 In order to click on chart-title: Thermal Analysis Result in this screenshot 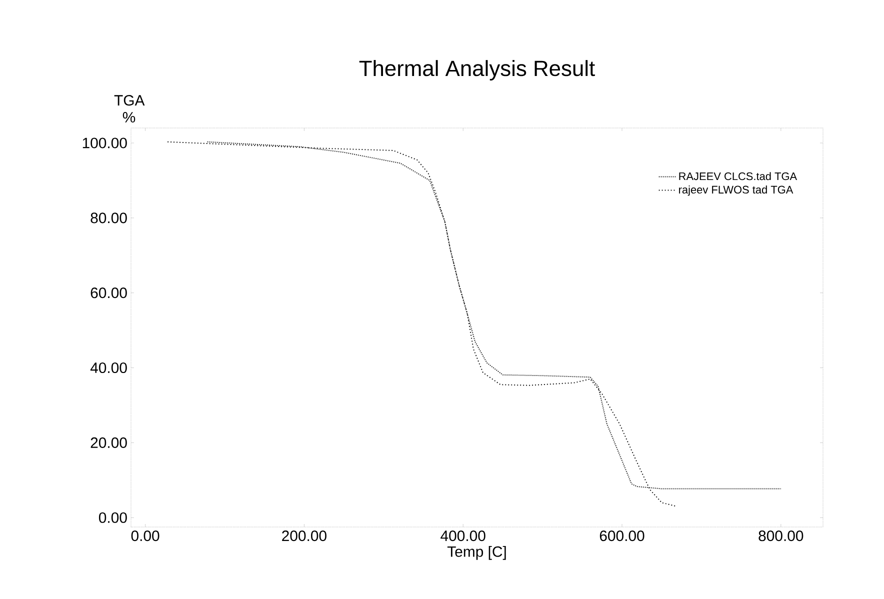, I will do `click(477, 70)`.